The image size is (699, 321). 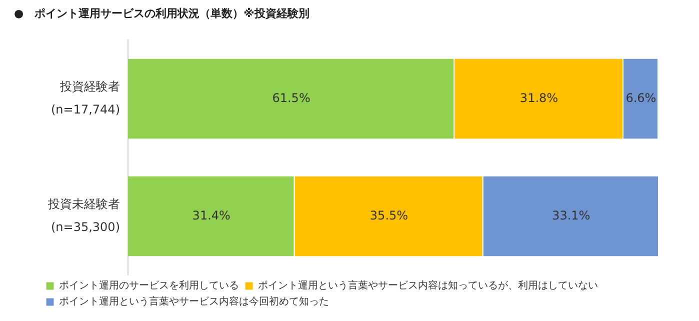 What do you see at coordinates (641, 97) in the screenshot?
I see `data-label: 6.6%` at bounding box center [641, 97].